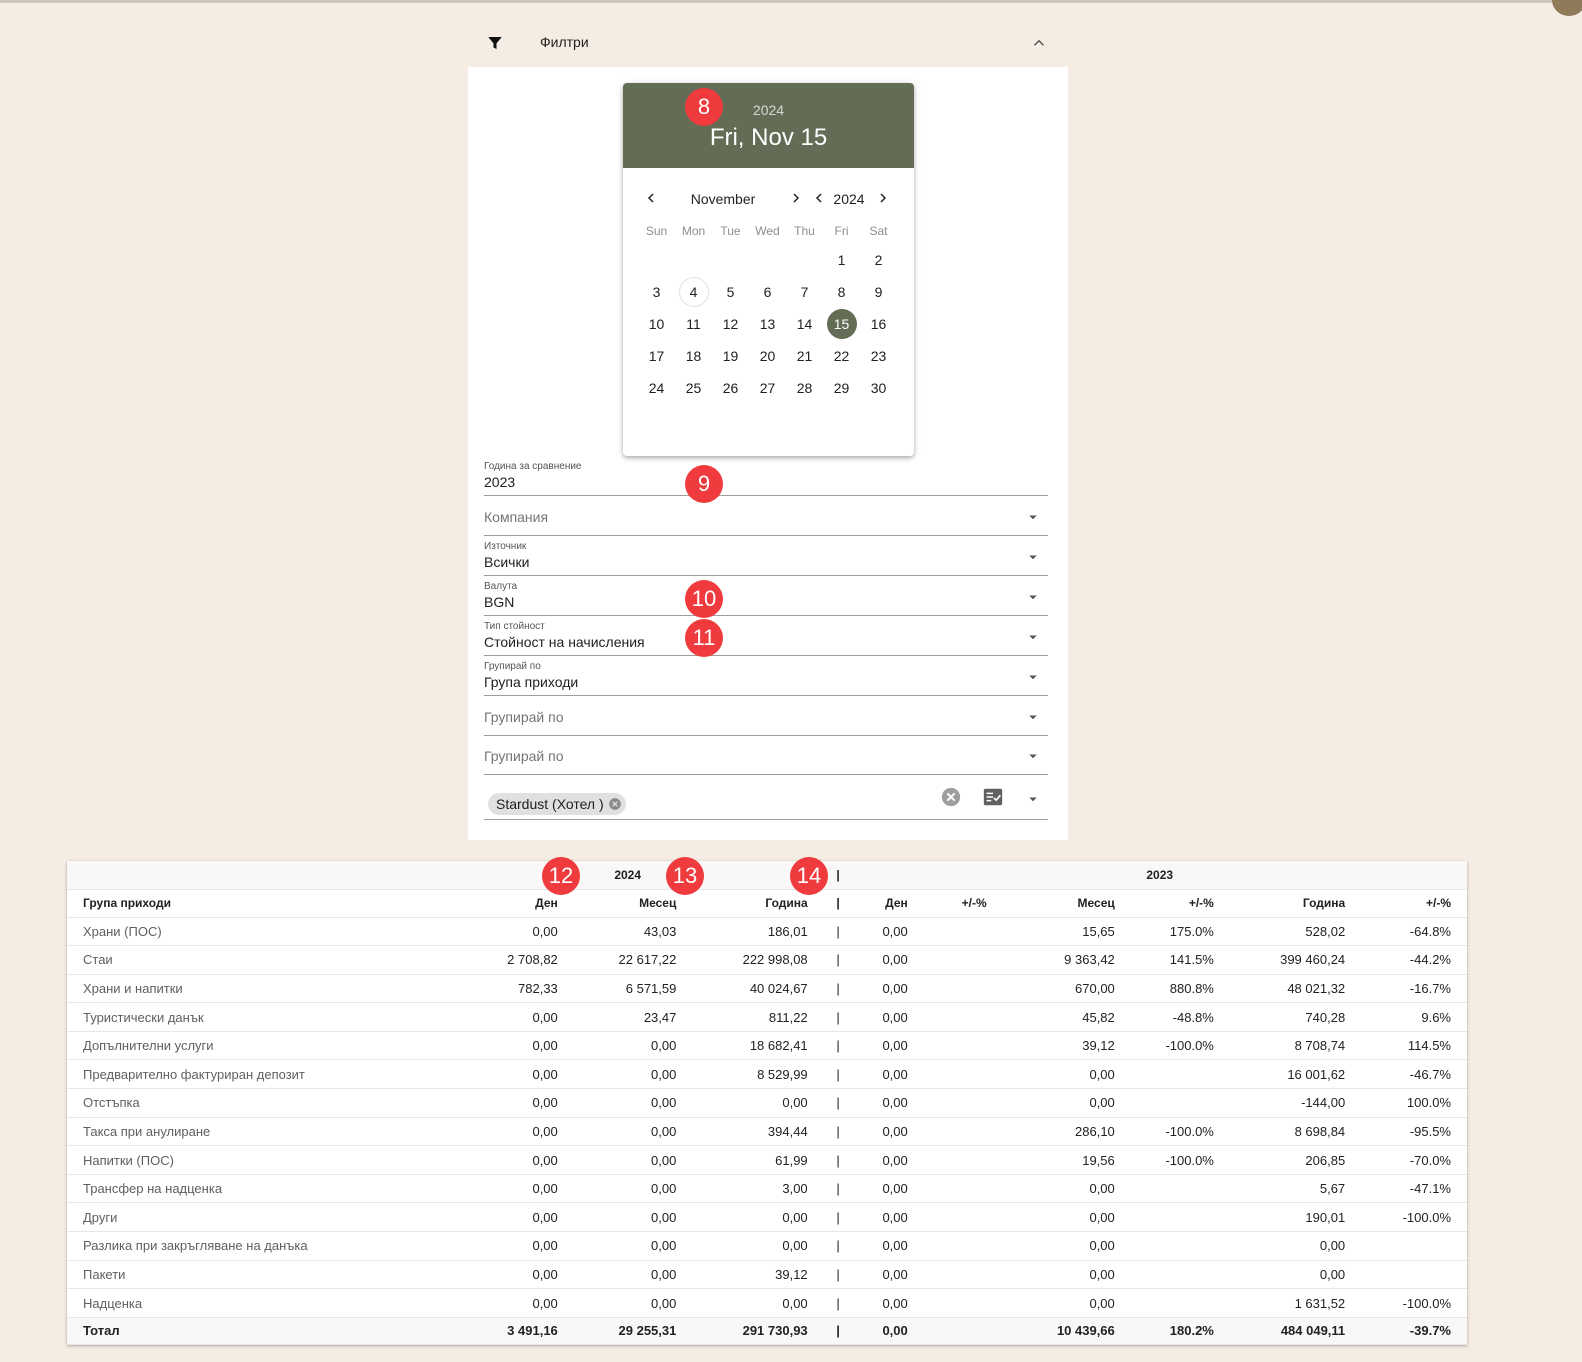  Describe the element at coordinates (804, 292) in the screenshot. I see `calendar-day: 7` at that location.